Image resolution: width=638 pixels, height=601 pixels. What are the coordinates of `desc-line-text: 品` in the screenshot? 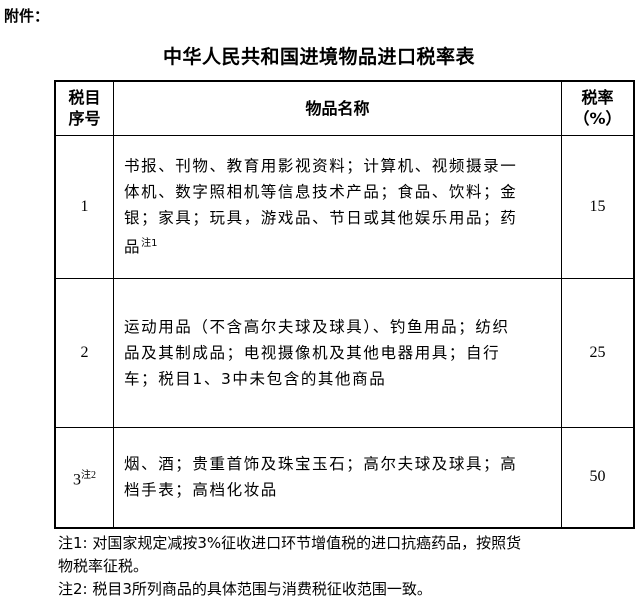 It's located at (133, 247).